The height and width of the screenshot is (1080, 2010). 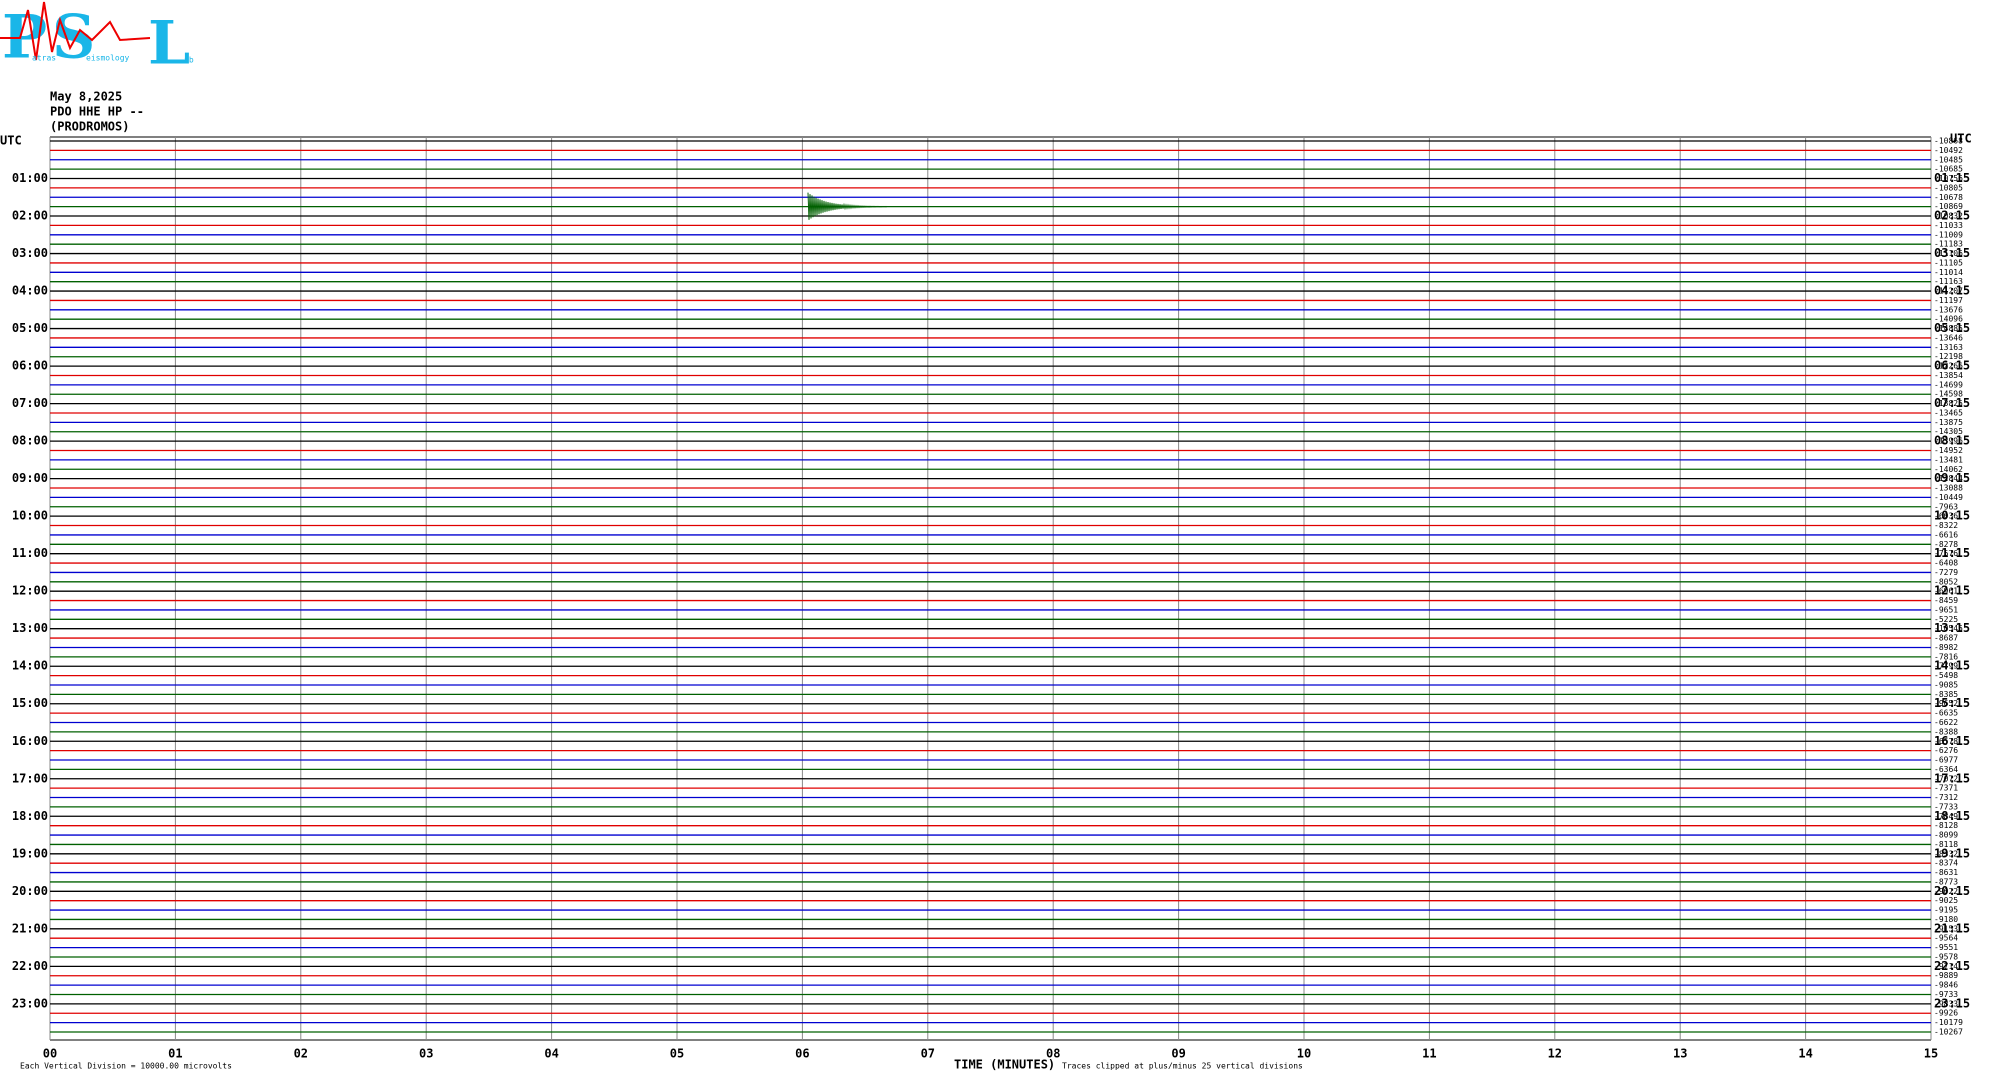 What do you see at coordinates (1946, 750) in the screenshot?
I see `trace-offset: -6276` at bounding box center [1946, 750].